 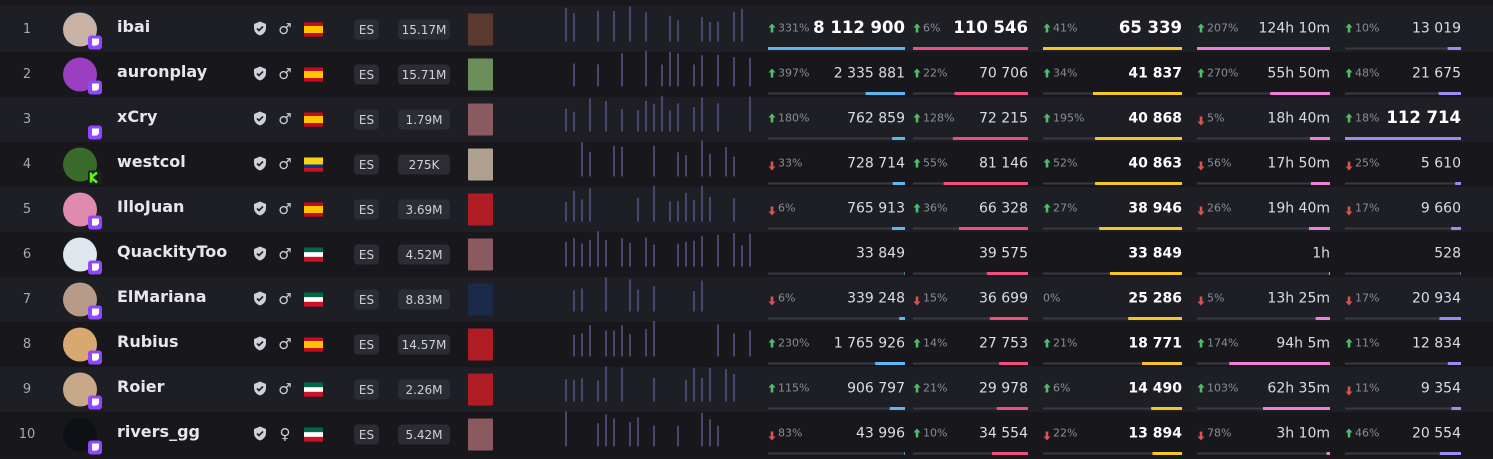 What do you see at coordinates (27, 434) in the screenshot?
I see `rank: 10` at bounding box center [27, 434].